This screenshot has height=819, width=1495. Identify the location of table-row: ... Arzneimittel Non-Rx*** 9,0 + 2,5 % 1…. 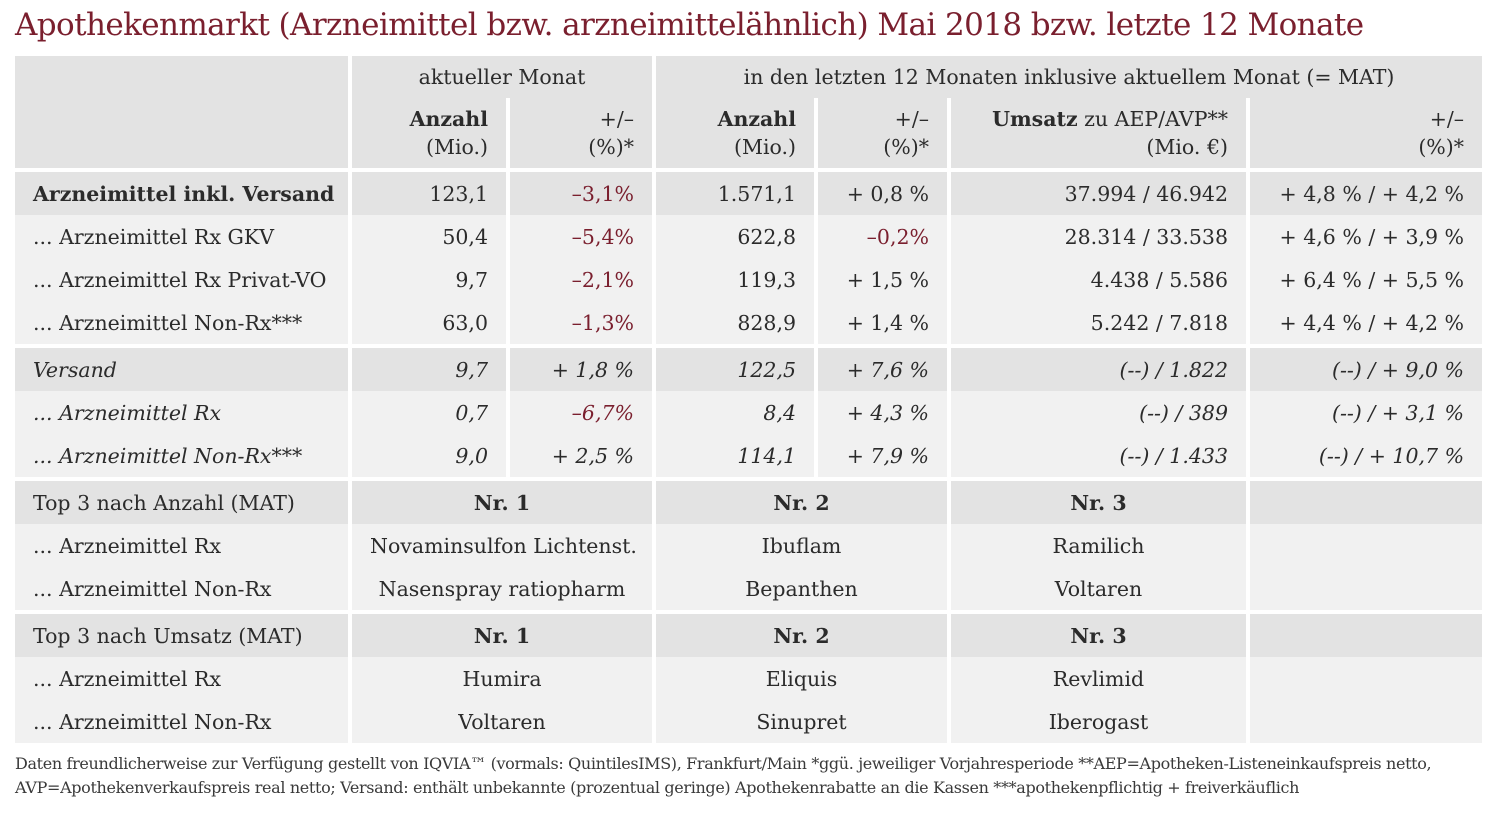
(749, 455).